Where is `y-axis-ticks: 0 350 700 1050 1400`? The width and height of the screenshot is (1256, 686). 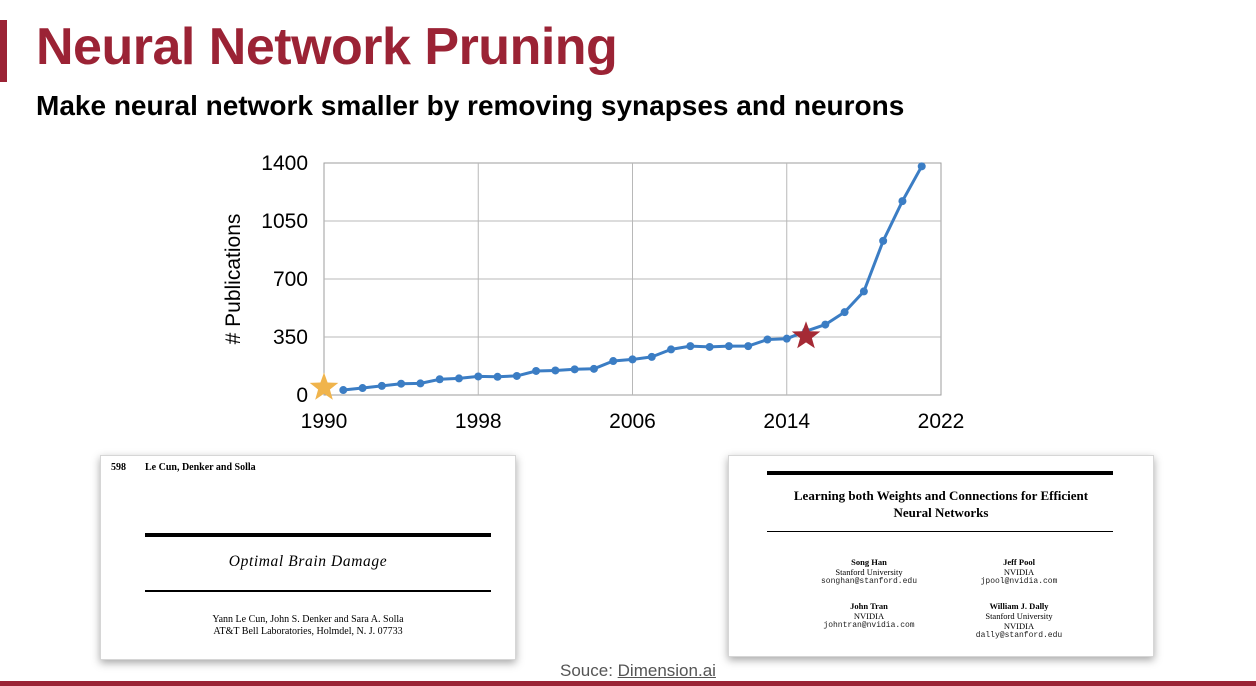 y-axis-ticks: 0 350 700 1050 1400 is located at coordinates (284, 279).